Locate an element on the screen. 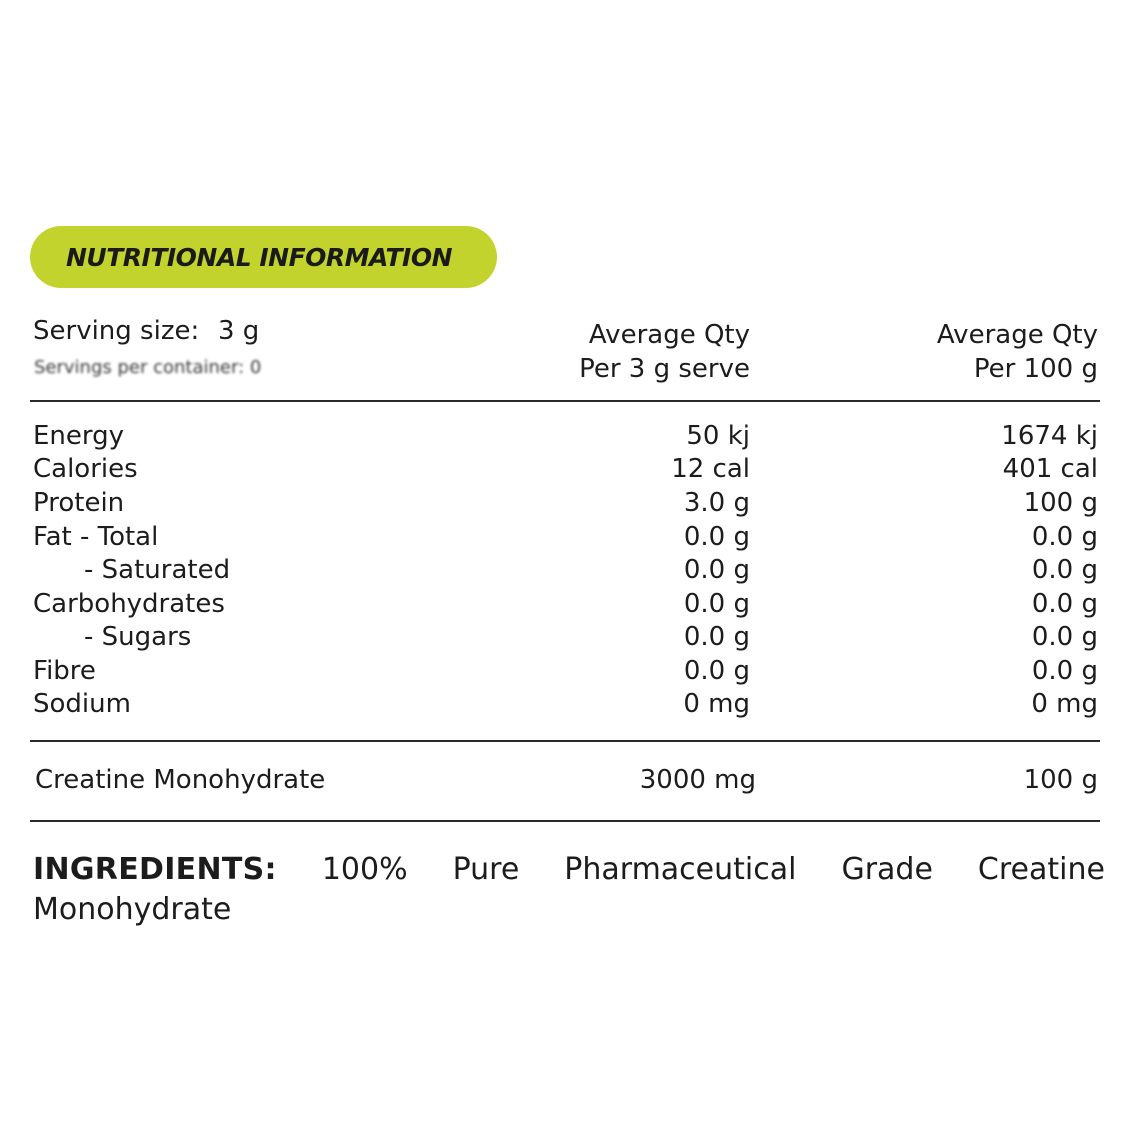 Image resolution: width=1144 pixels, height=1144 pixels. nutrient-per-serve-carbohydrates: 0.0 g is located at coordinates (716, 604).